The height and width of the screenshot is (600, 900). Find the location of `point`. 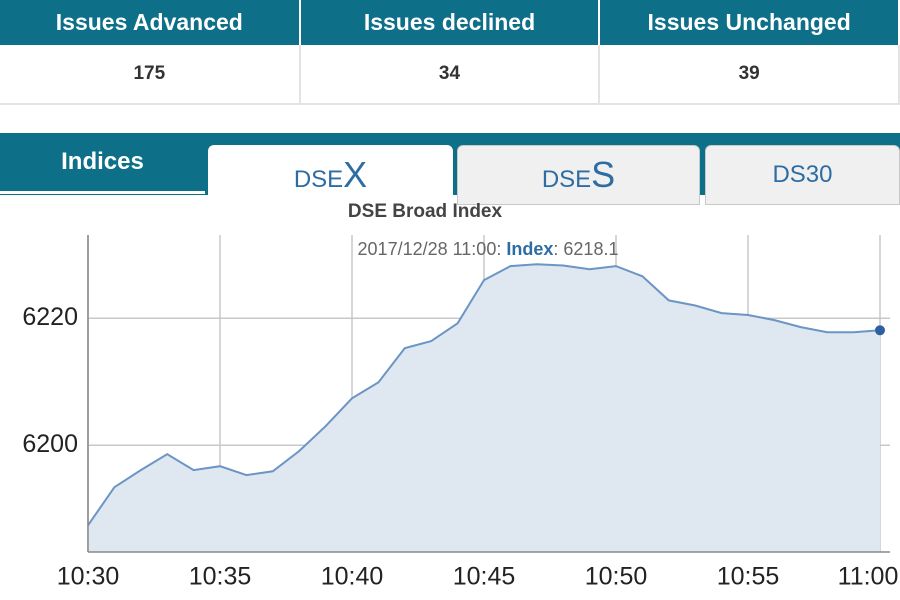

point is located at coordinates (880, 330).